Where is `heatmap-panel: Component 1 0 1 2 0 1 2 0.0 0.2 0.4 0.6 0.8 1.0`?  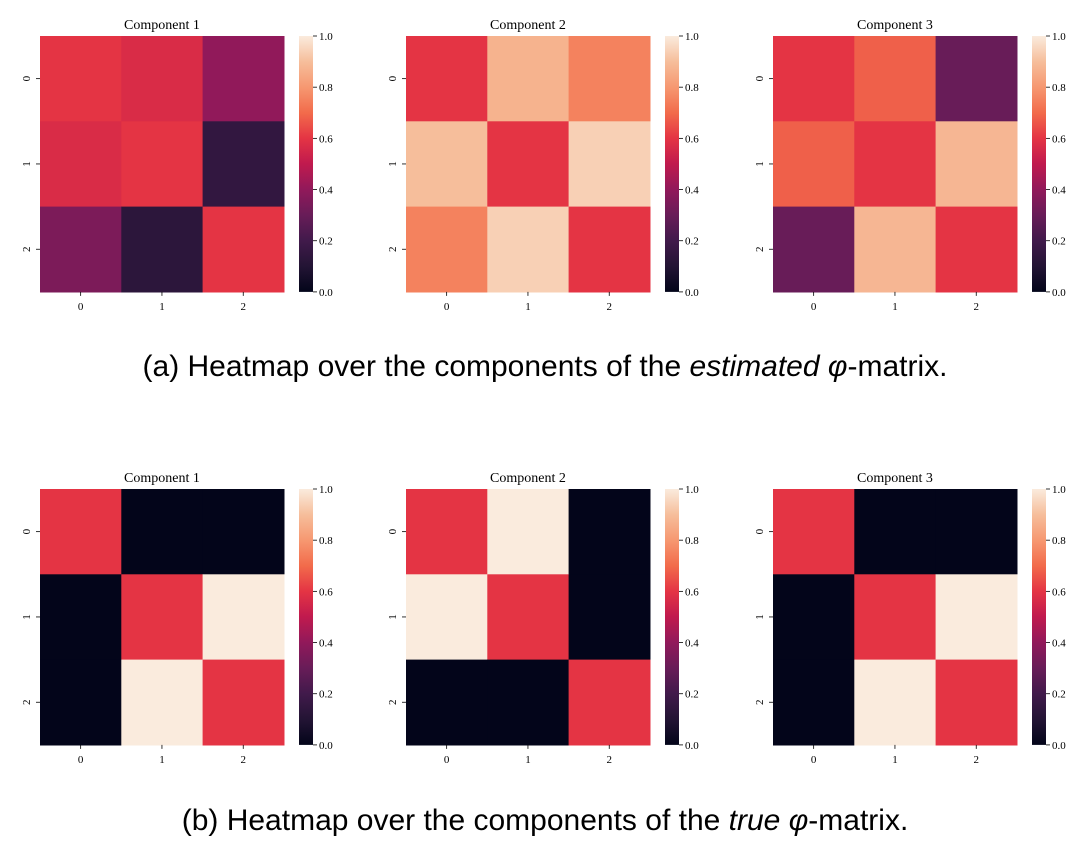
heatmap-panel: Component 1 0 1 2 0 1 2 0.0 0.2 0.4 0.6 0.8 1.0 is located at coordinates (177, 165).